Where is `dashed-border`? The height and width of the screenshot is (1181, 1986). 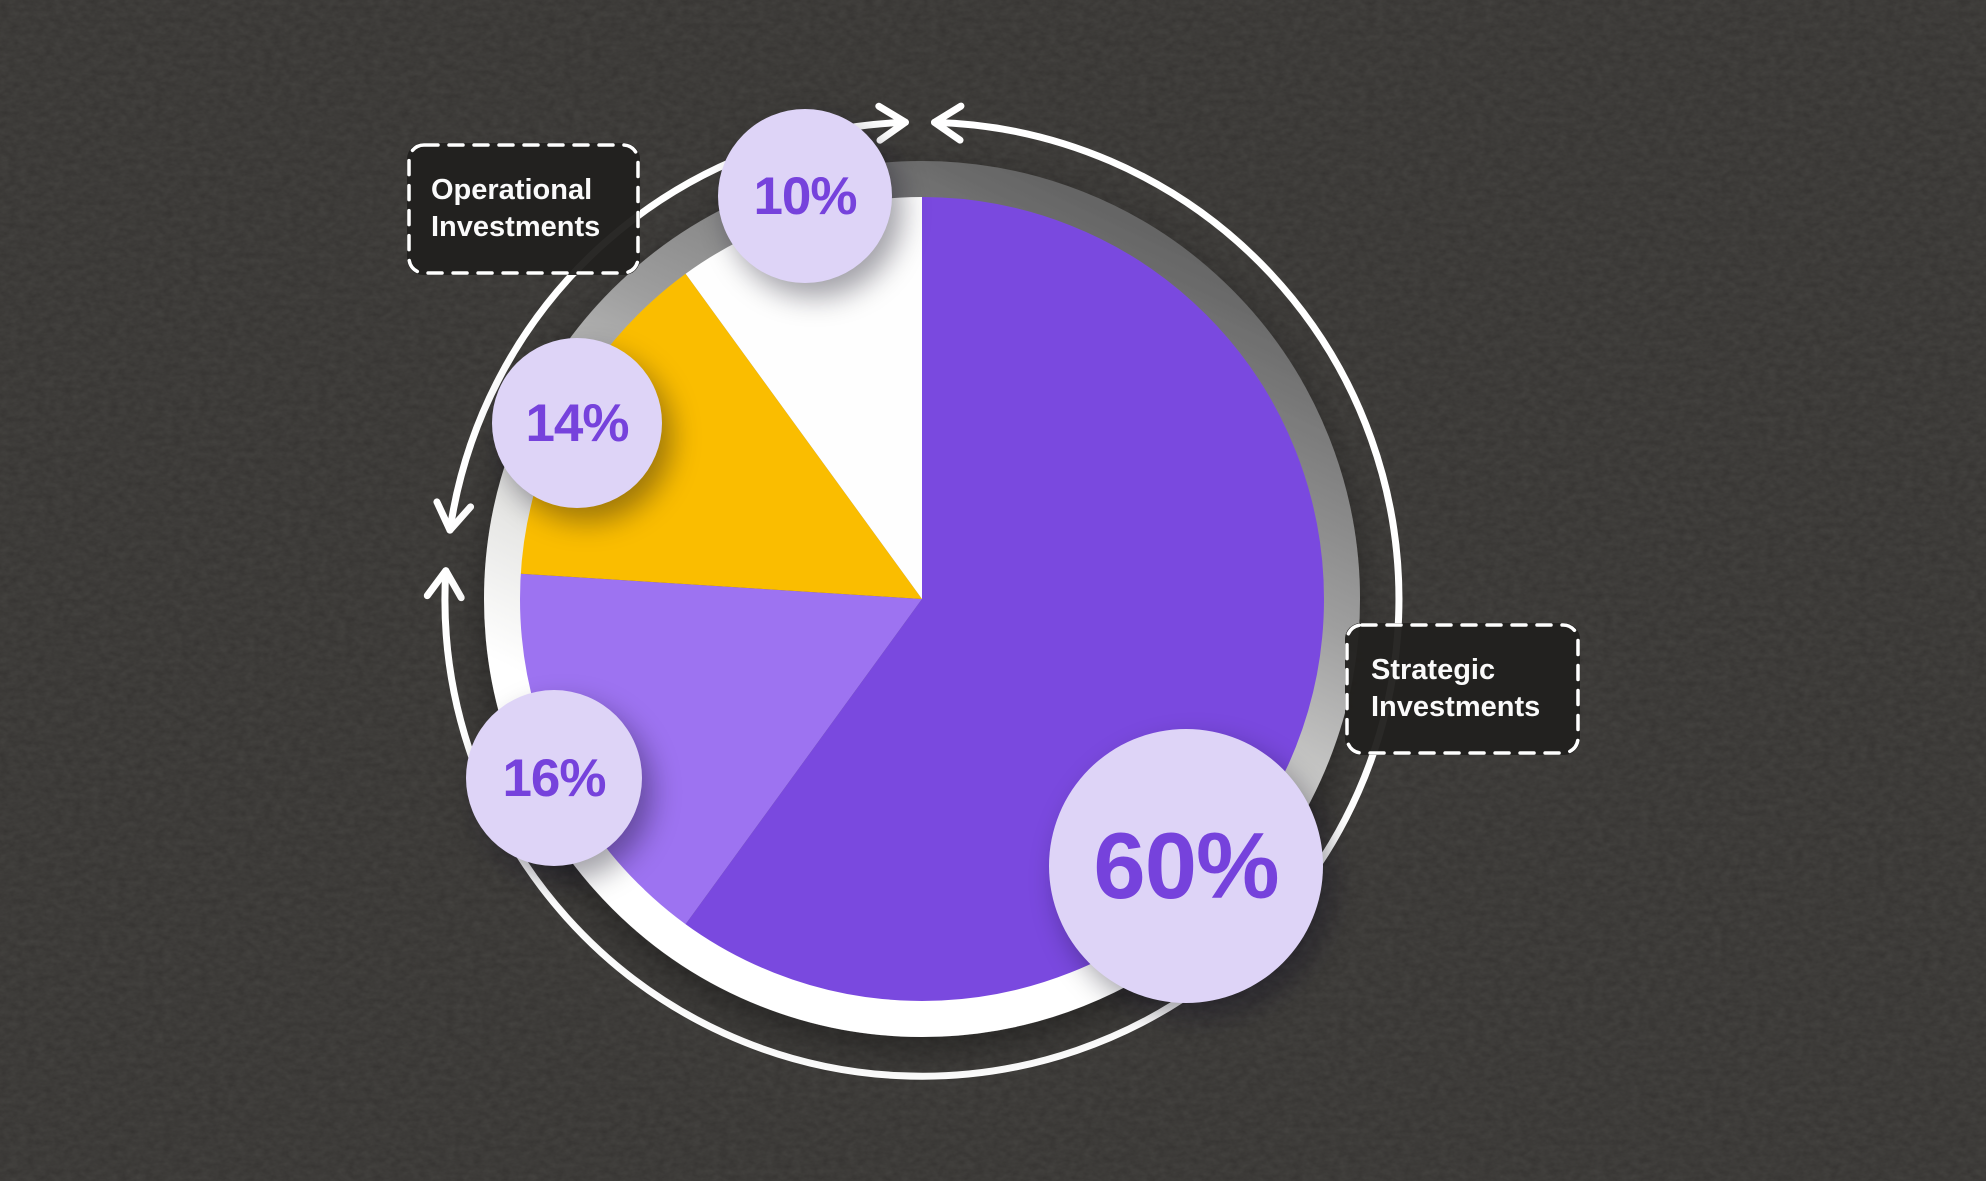 dashed-border is located at coordinates (1462, 689).